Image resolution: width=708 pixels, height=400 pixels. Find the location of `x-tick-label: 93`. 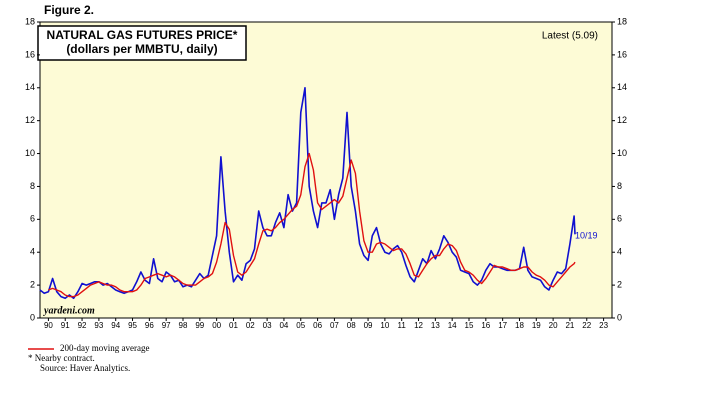

x-tick-label: 93 is located at coordinates (98, 325).